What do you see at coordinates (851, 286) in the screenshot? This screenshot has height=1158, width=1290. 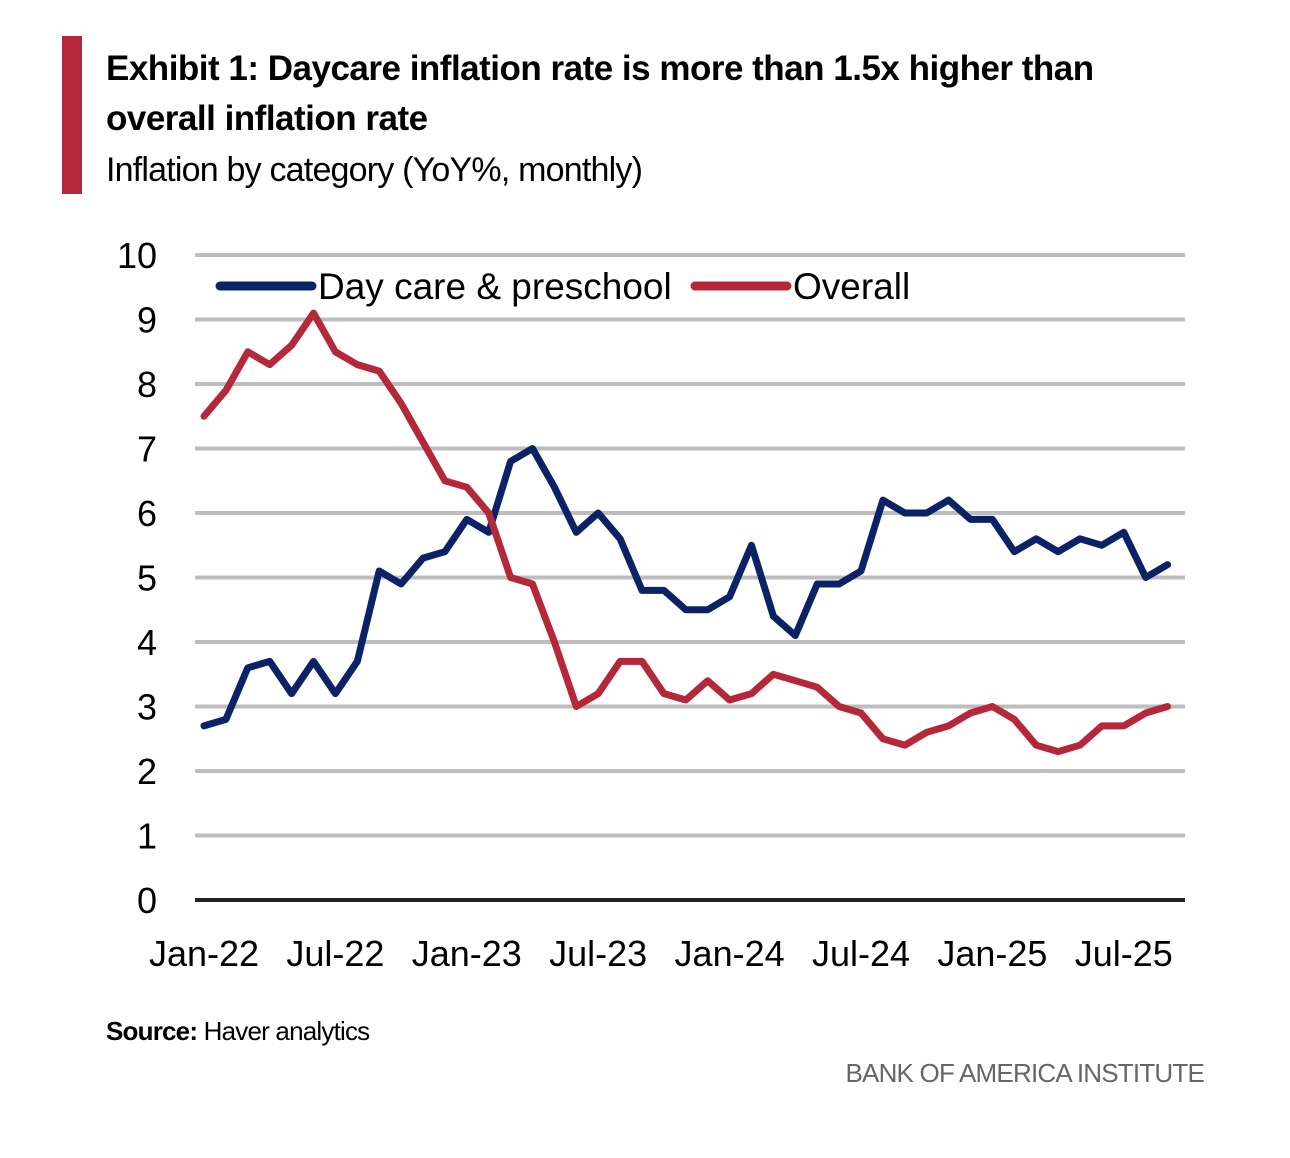 I see `legend-label: Overall` at bounding box center [851, 286].